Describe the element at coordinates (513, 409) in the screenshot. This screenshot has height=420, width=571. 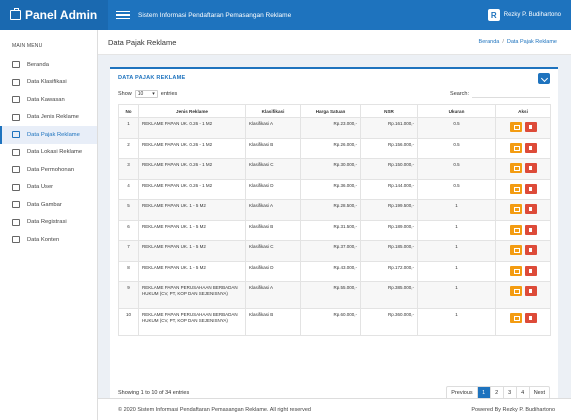
I see `footer-powered: Powered By Rezky P. Budihartono` at that location.